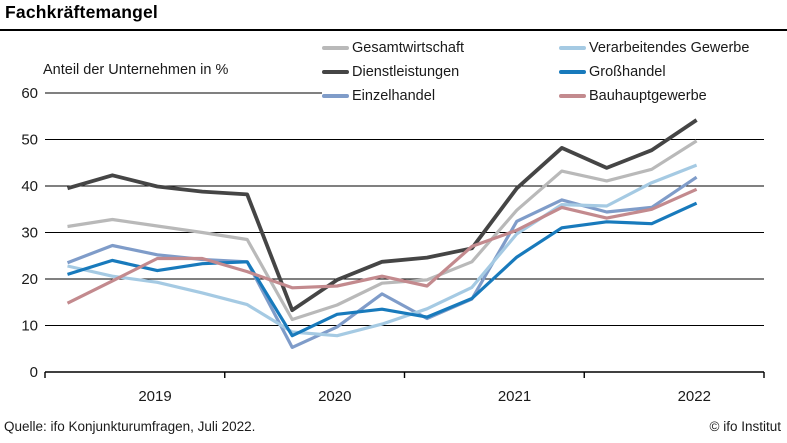 The width and height of the screenshot is (787, 443). I want to click on y-axis-label: Anteil der Unternehmen in %, so click(136, 70).